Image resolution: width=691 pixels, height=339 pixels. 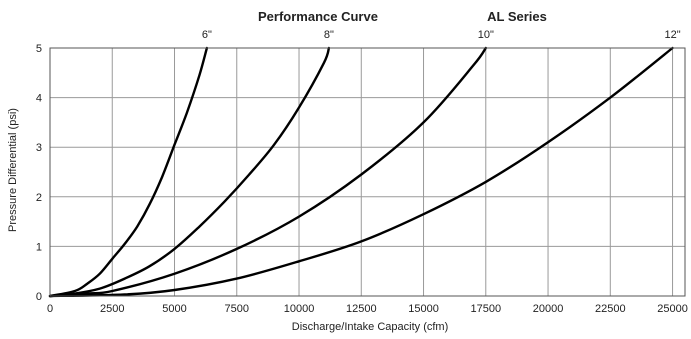 What do you see at coordinates (39, 247) in the screenshot?
I see `y-tick-label: 1` at bounding box center [39, 247].